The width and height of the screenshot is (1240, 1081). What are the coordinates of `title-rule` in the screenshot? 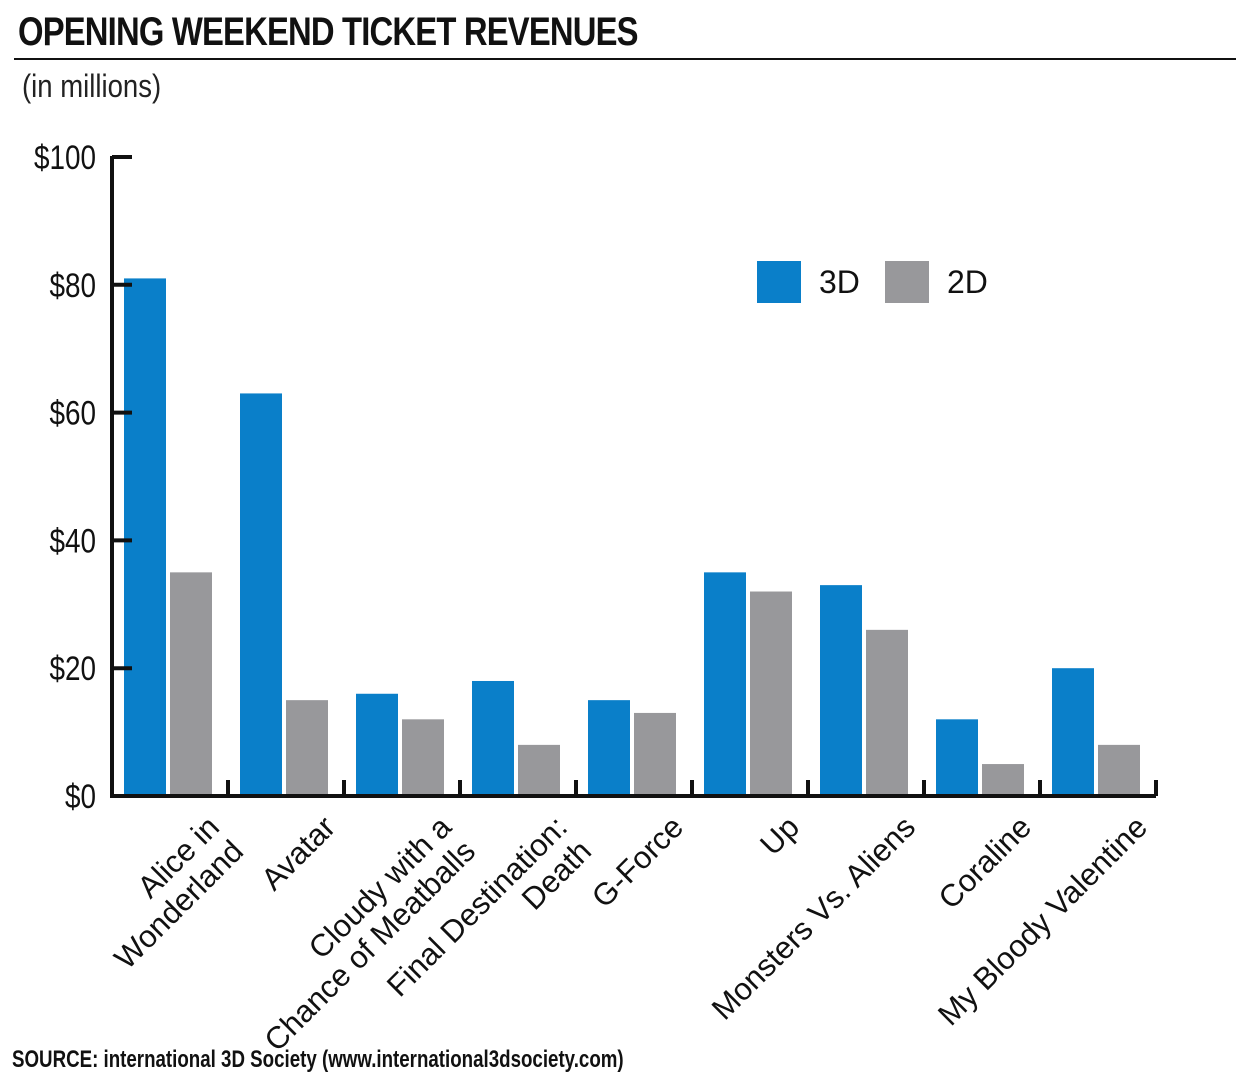 It's located at (625, 59).